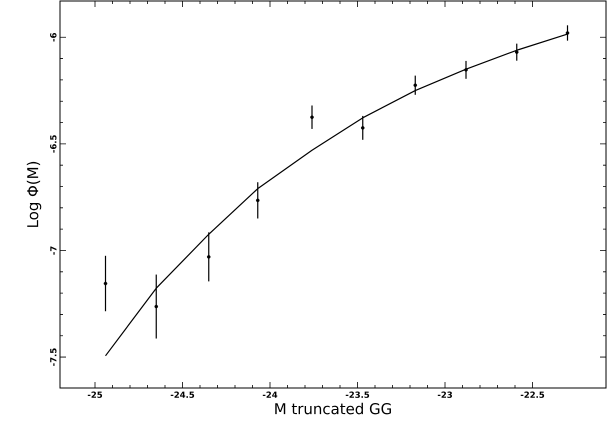 The width and height of the screenshot is (609, 439). I want to click on x-tick-label: -23, so click(445, 395).